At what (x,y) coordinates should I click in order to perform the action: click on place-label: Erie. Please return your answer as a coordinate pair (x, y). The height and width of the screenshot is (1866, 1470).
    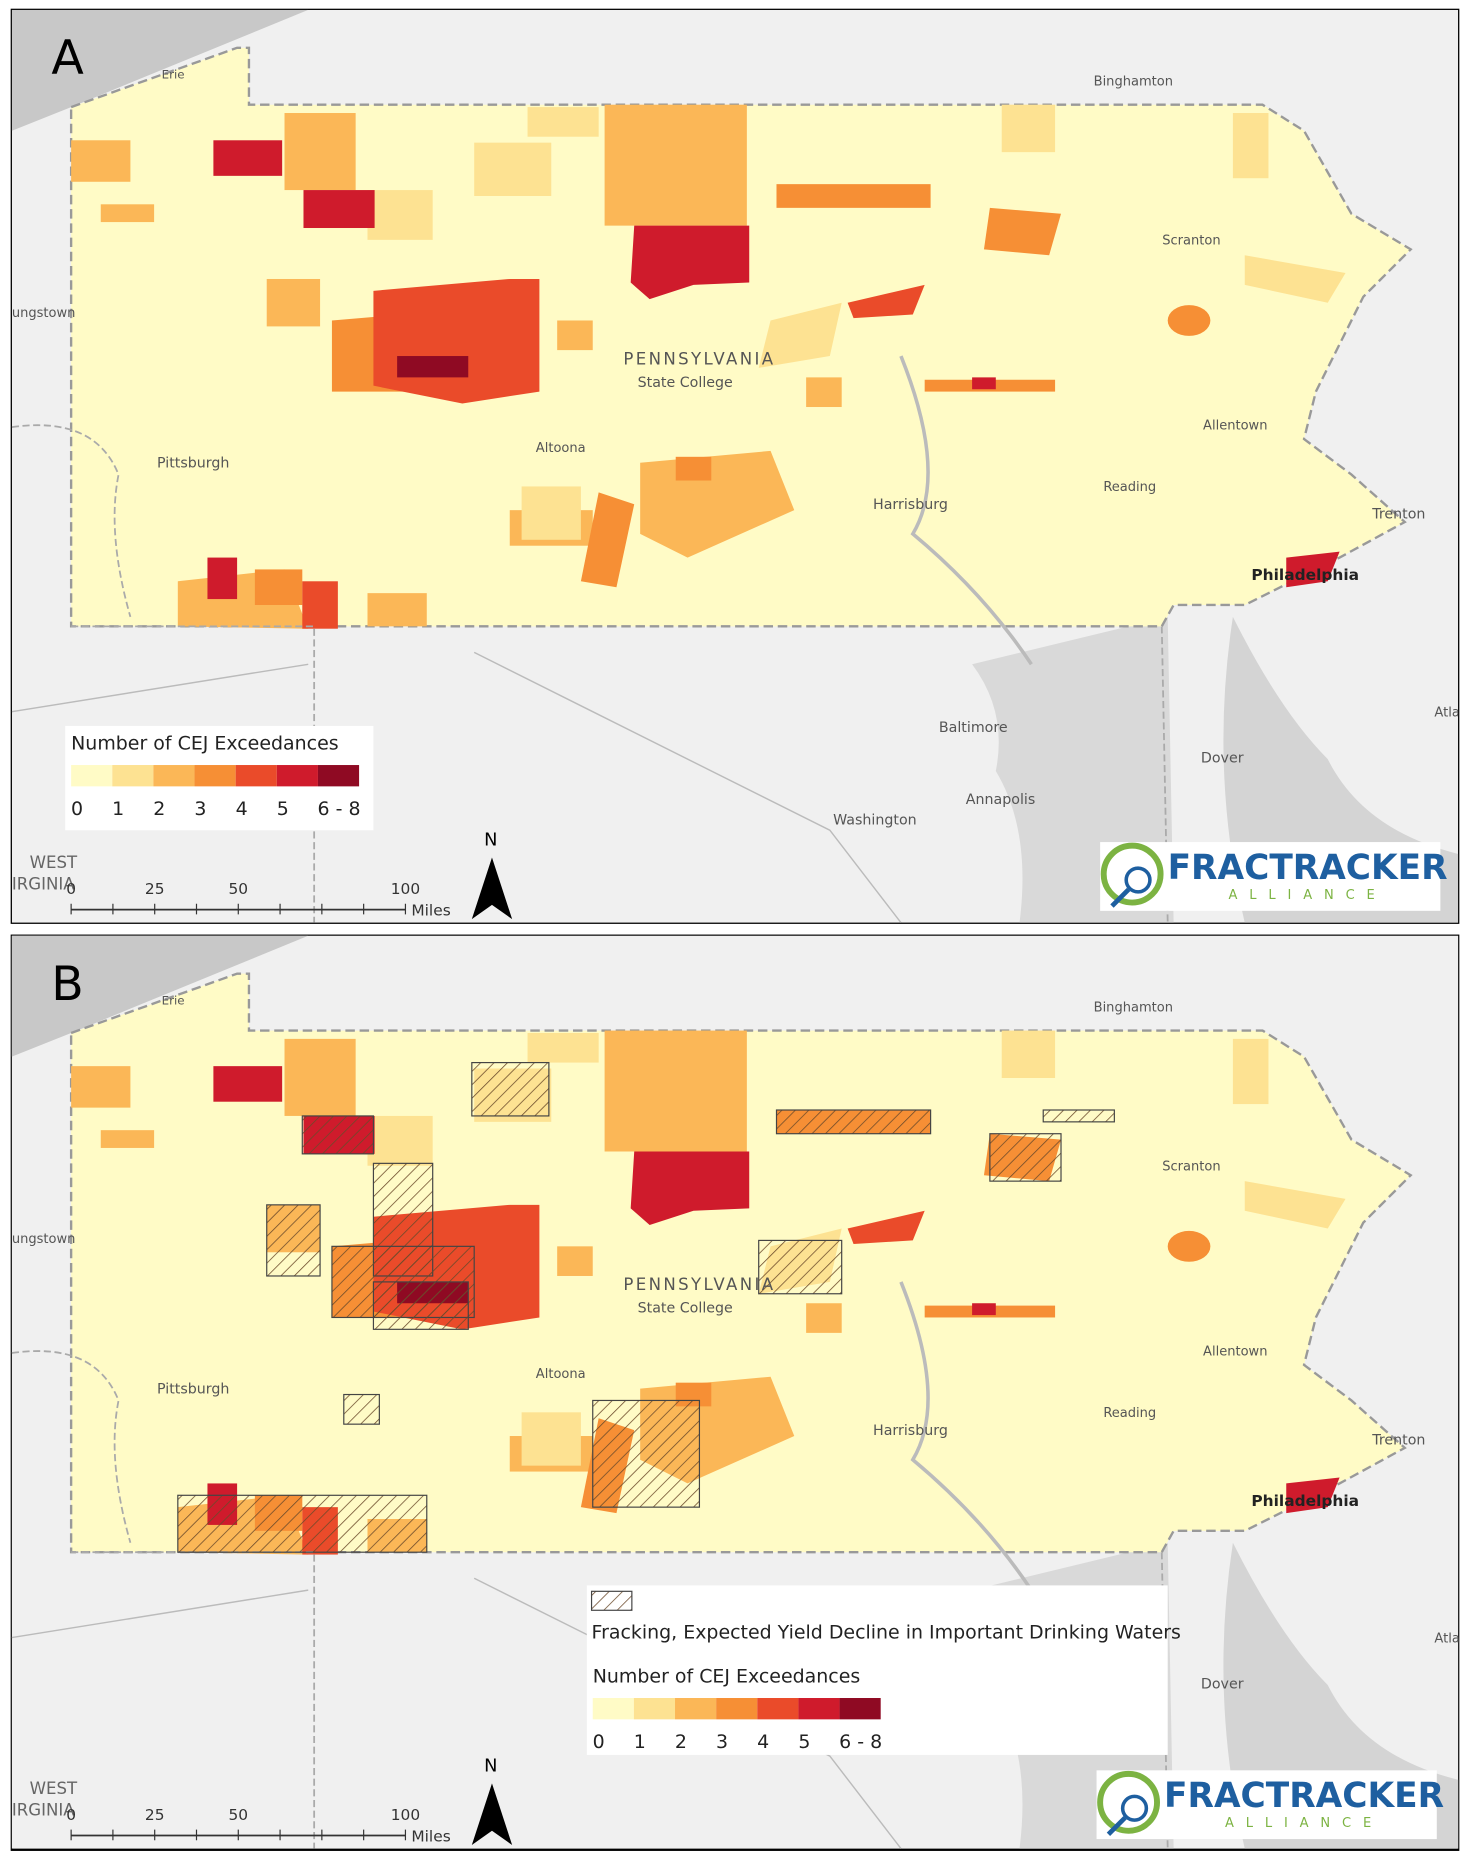
    Looking at the image, I should click on (173, 75).